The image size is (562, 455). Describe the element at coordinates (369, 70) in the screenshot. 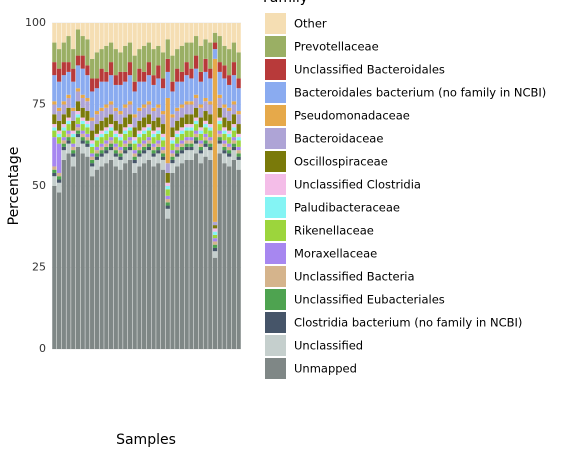

I see `legend-label: Unclassified Bacteroidales` at that location.